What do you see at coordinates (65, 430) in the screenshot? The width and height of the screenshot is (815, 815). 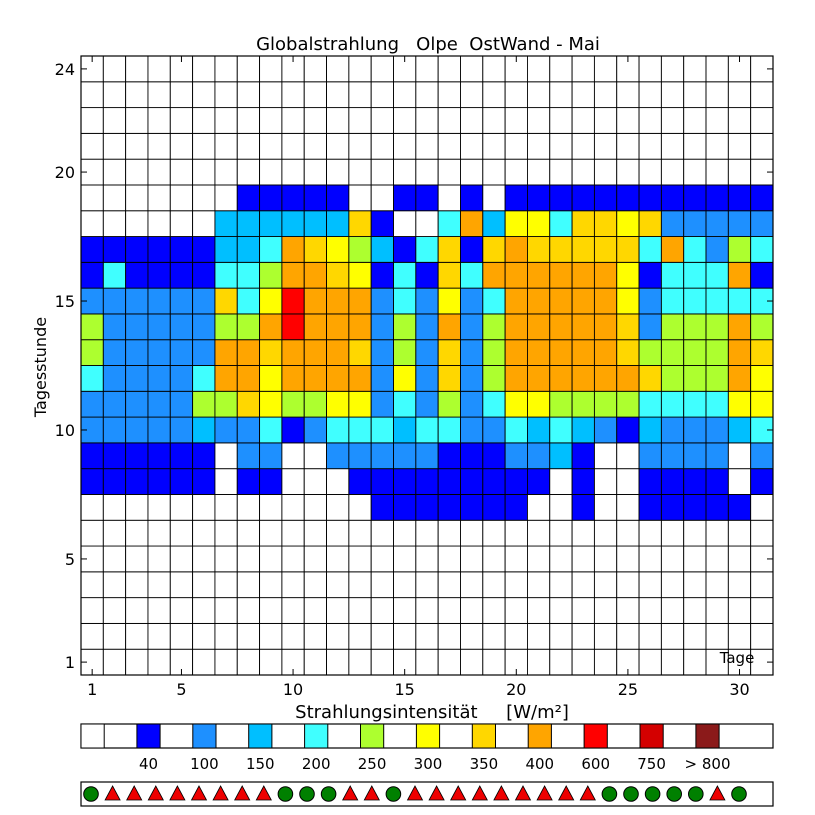 I see `y-tick-label: 10` at bounding box center [65, 430].